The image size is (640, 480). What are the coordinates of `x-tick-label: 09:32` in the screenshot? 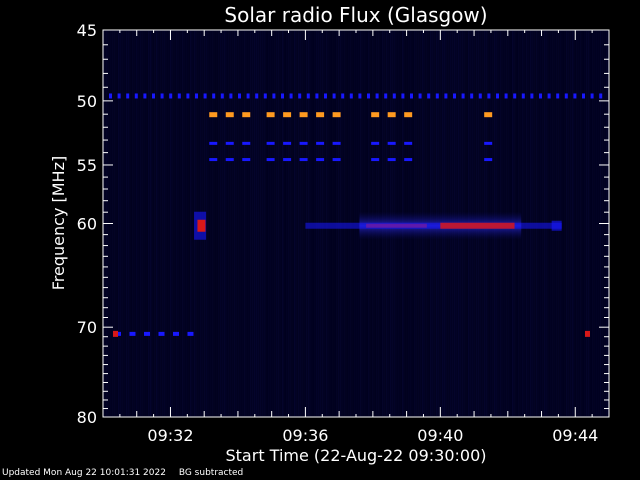 It's located at (170, 435).